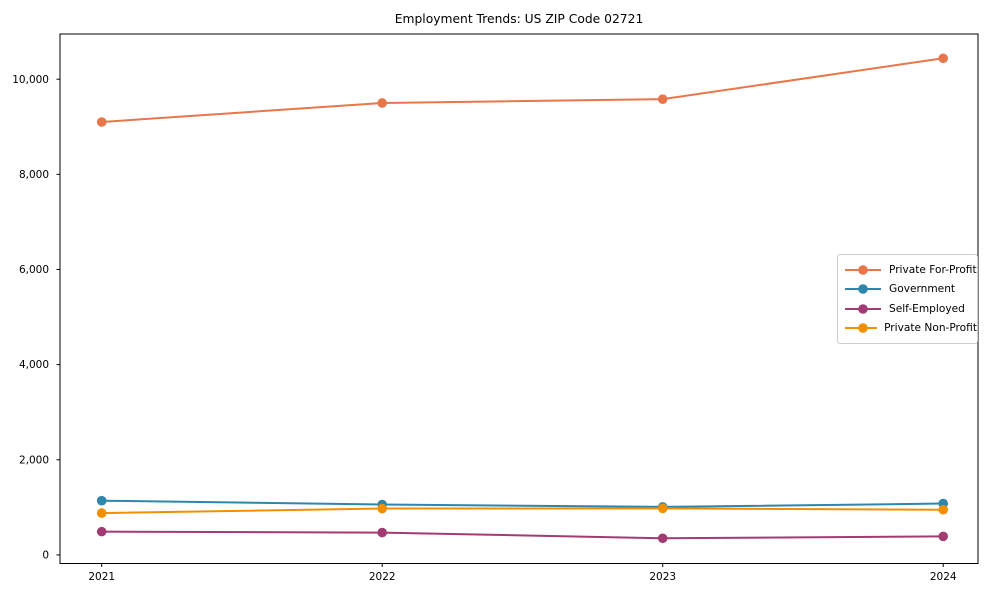 The image size is (1000, 600). I want to click on legend-item: Private For-Profit, so click(910, 269).